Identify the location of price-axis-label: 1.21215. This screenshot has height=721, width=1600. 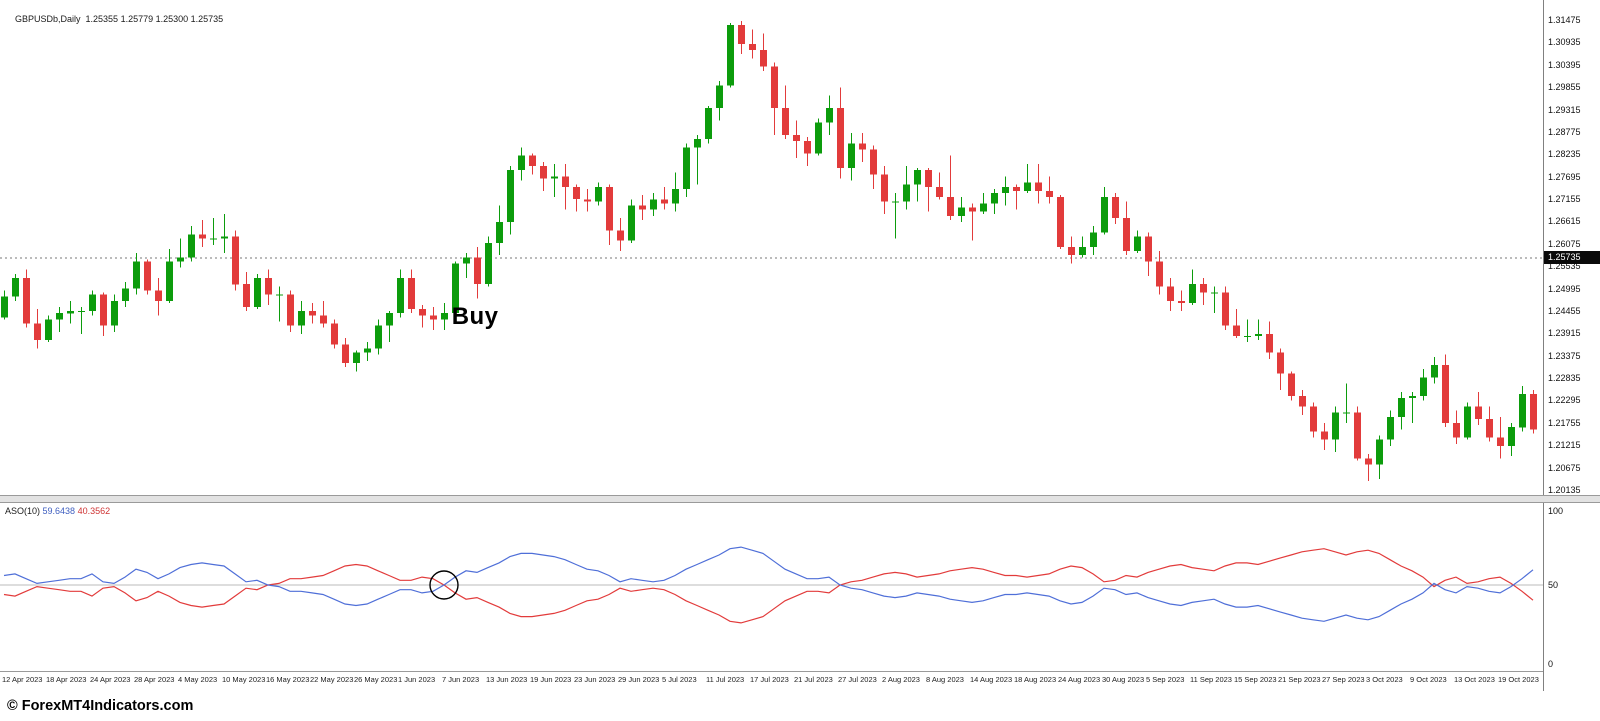
(1564, 445).